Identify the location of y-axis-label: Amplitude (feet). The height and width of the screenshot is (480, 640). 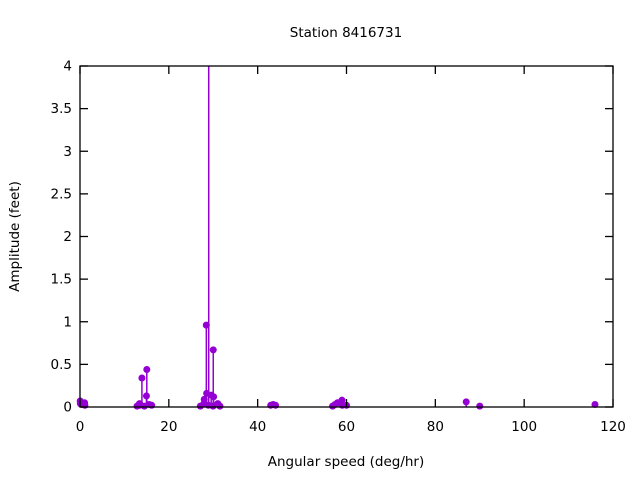
(15, 236).